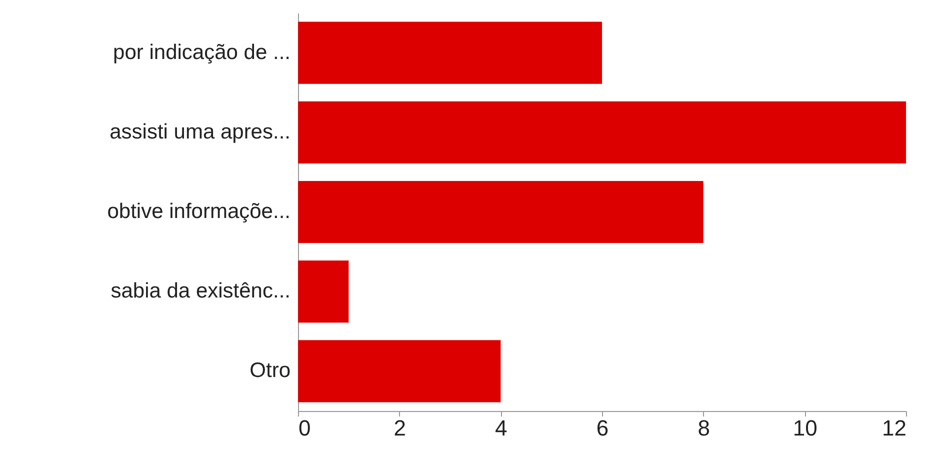 Image resolution: width=926 pixels, height=459 pixels. What do you see at coordinates (602, 428) in the screenshot?
I see `x-tick-label: 6` at bounding box center [602, 428].